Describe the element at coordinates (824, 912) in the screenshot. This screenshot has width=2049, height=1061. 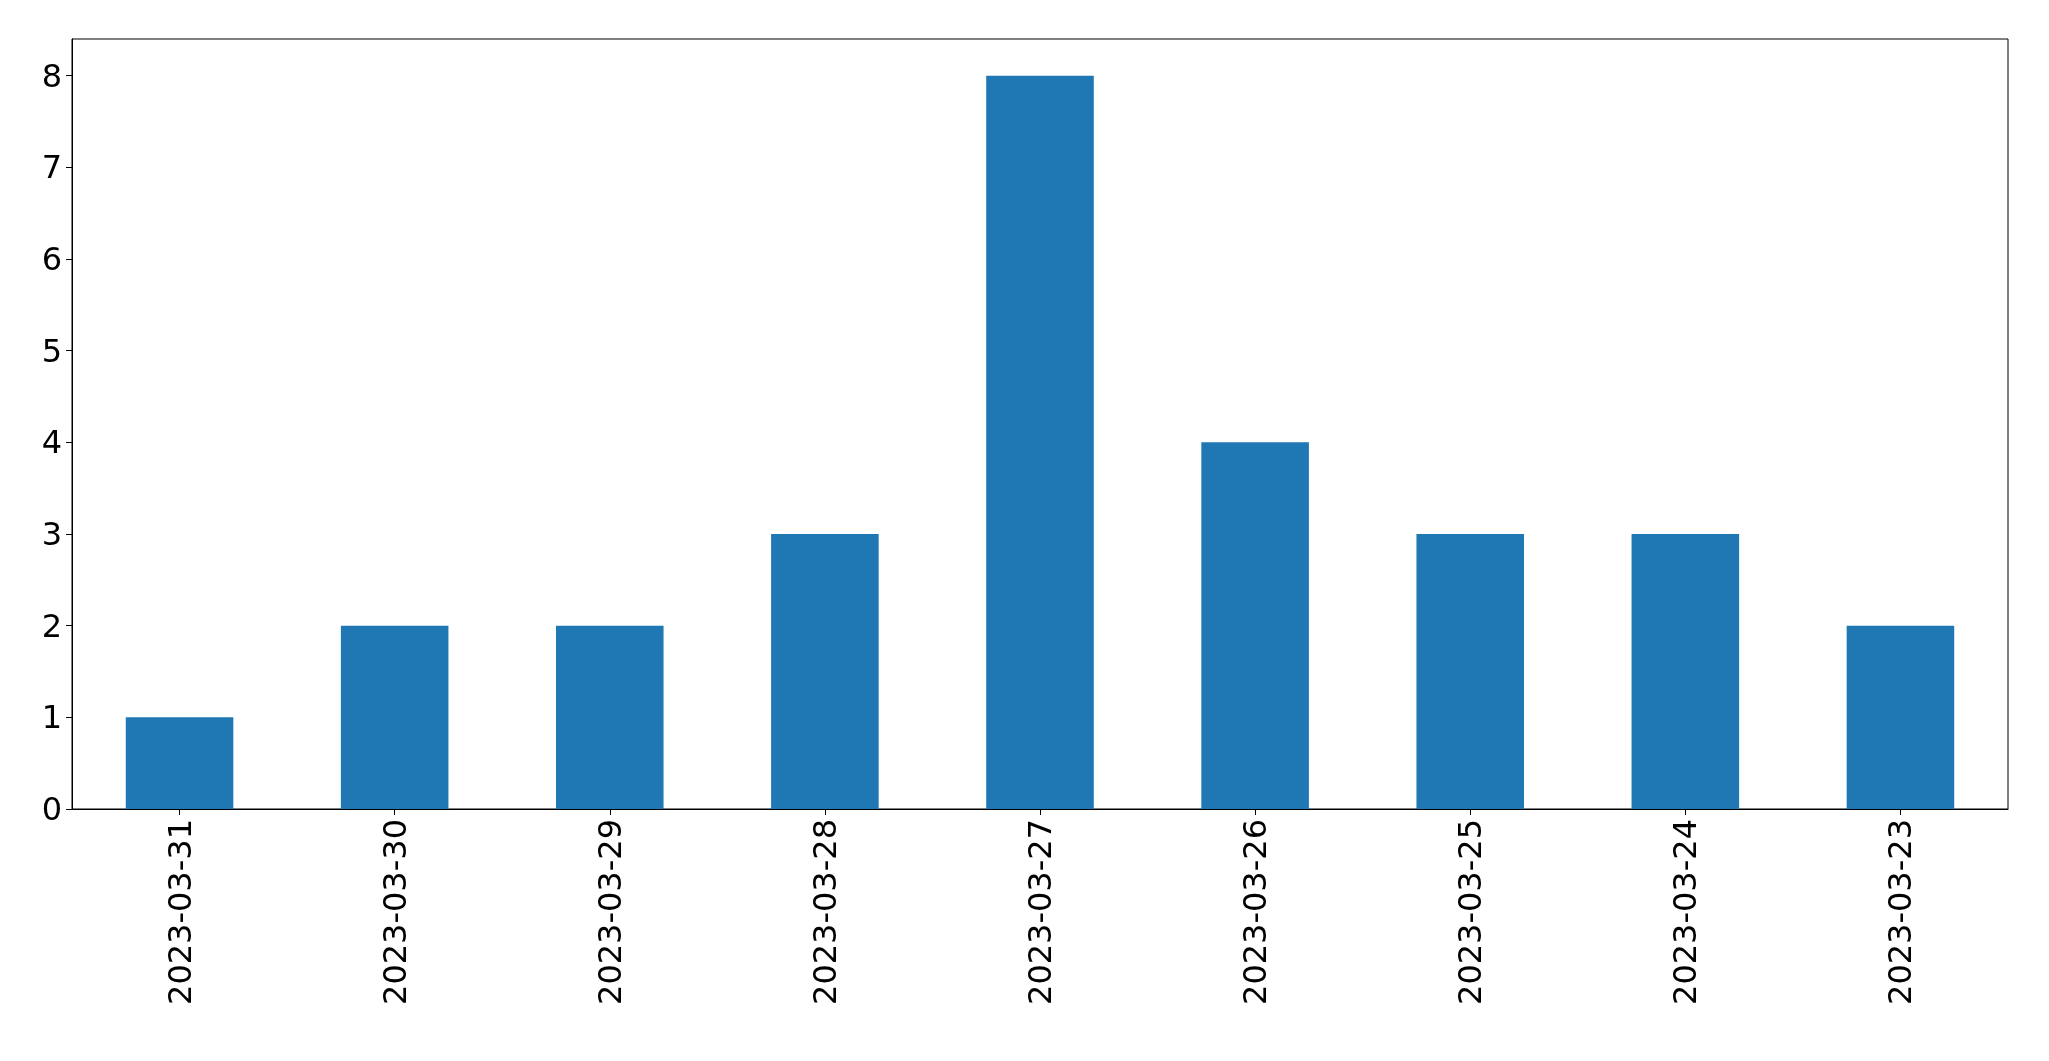
I see `x-tick-label: 2023-03-28` at that location.